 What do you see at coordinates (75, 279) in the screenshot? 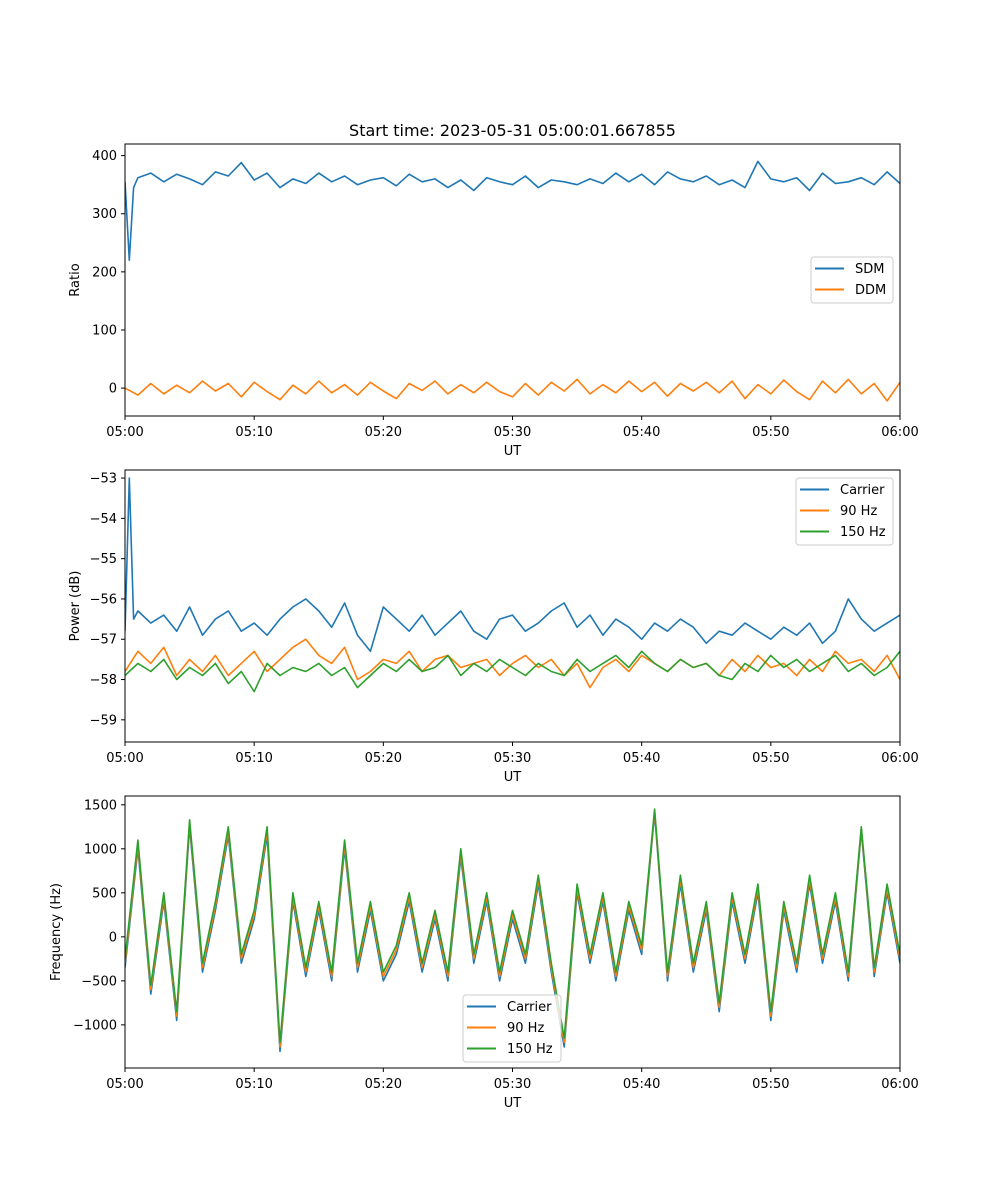
I see `y-axis-label: Ratio` at bounding box center [75, 279].